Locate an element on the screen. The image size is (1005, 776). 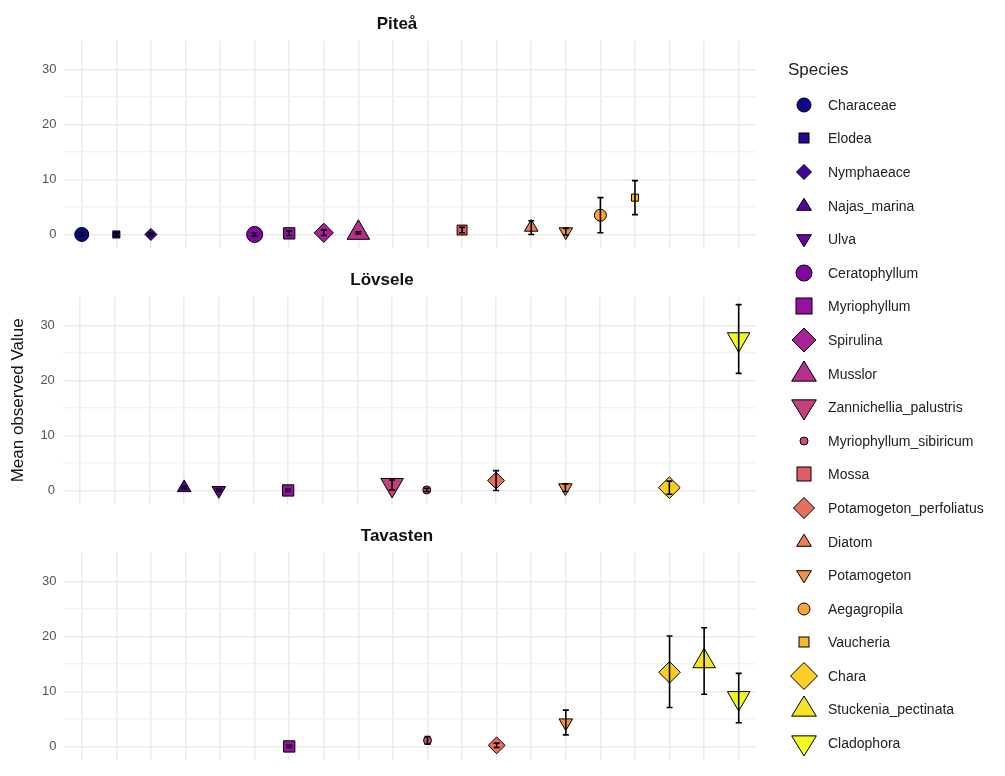
legend-label: Zannichellia_palustris is located at coordinates (895, 407).